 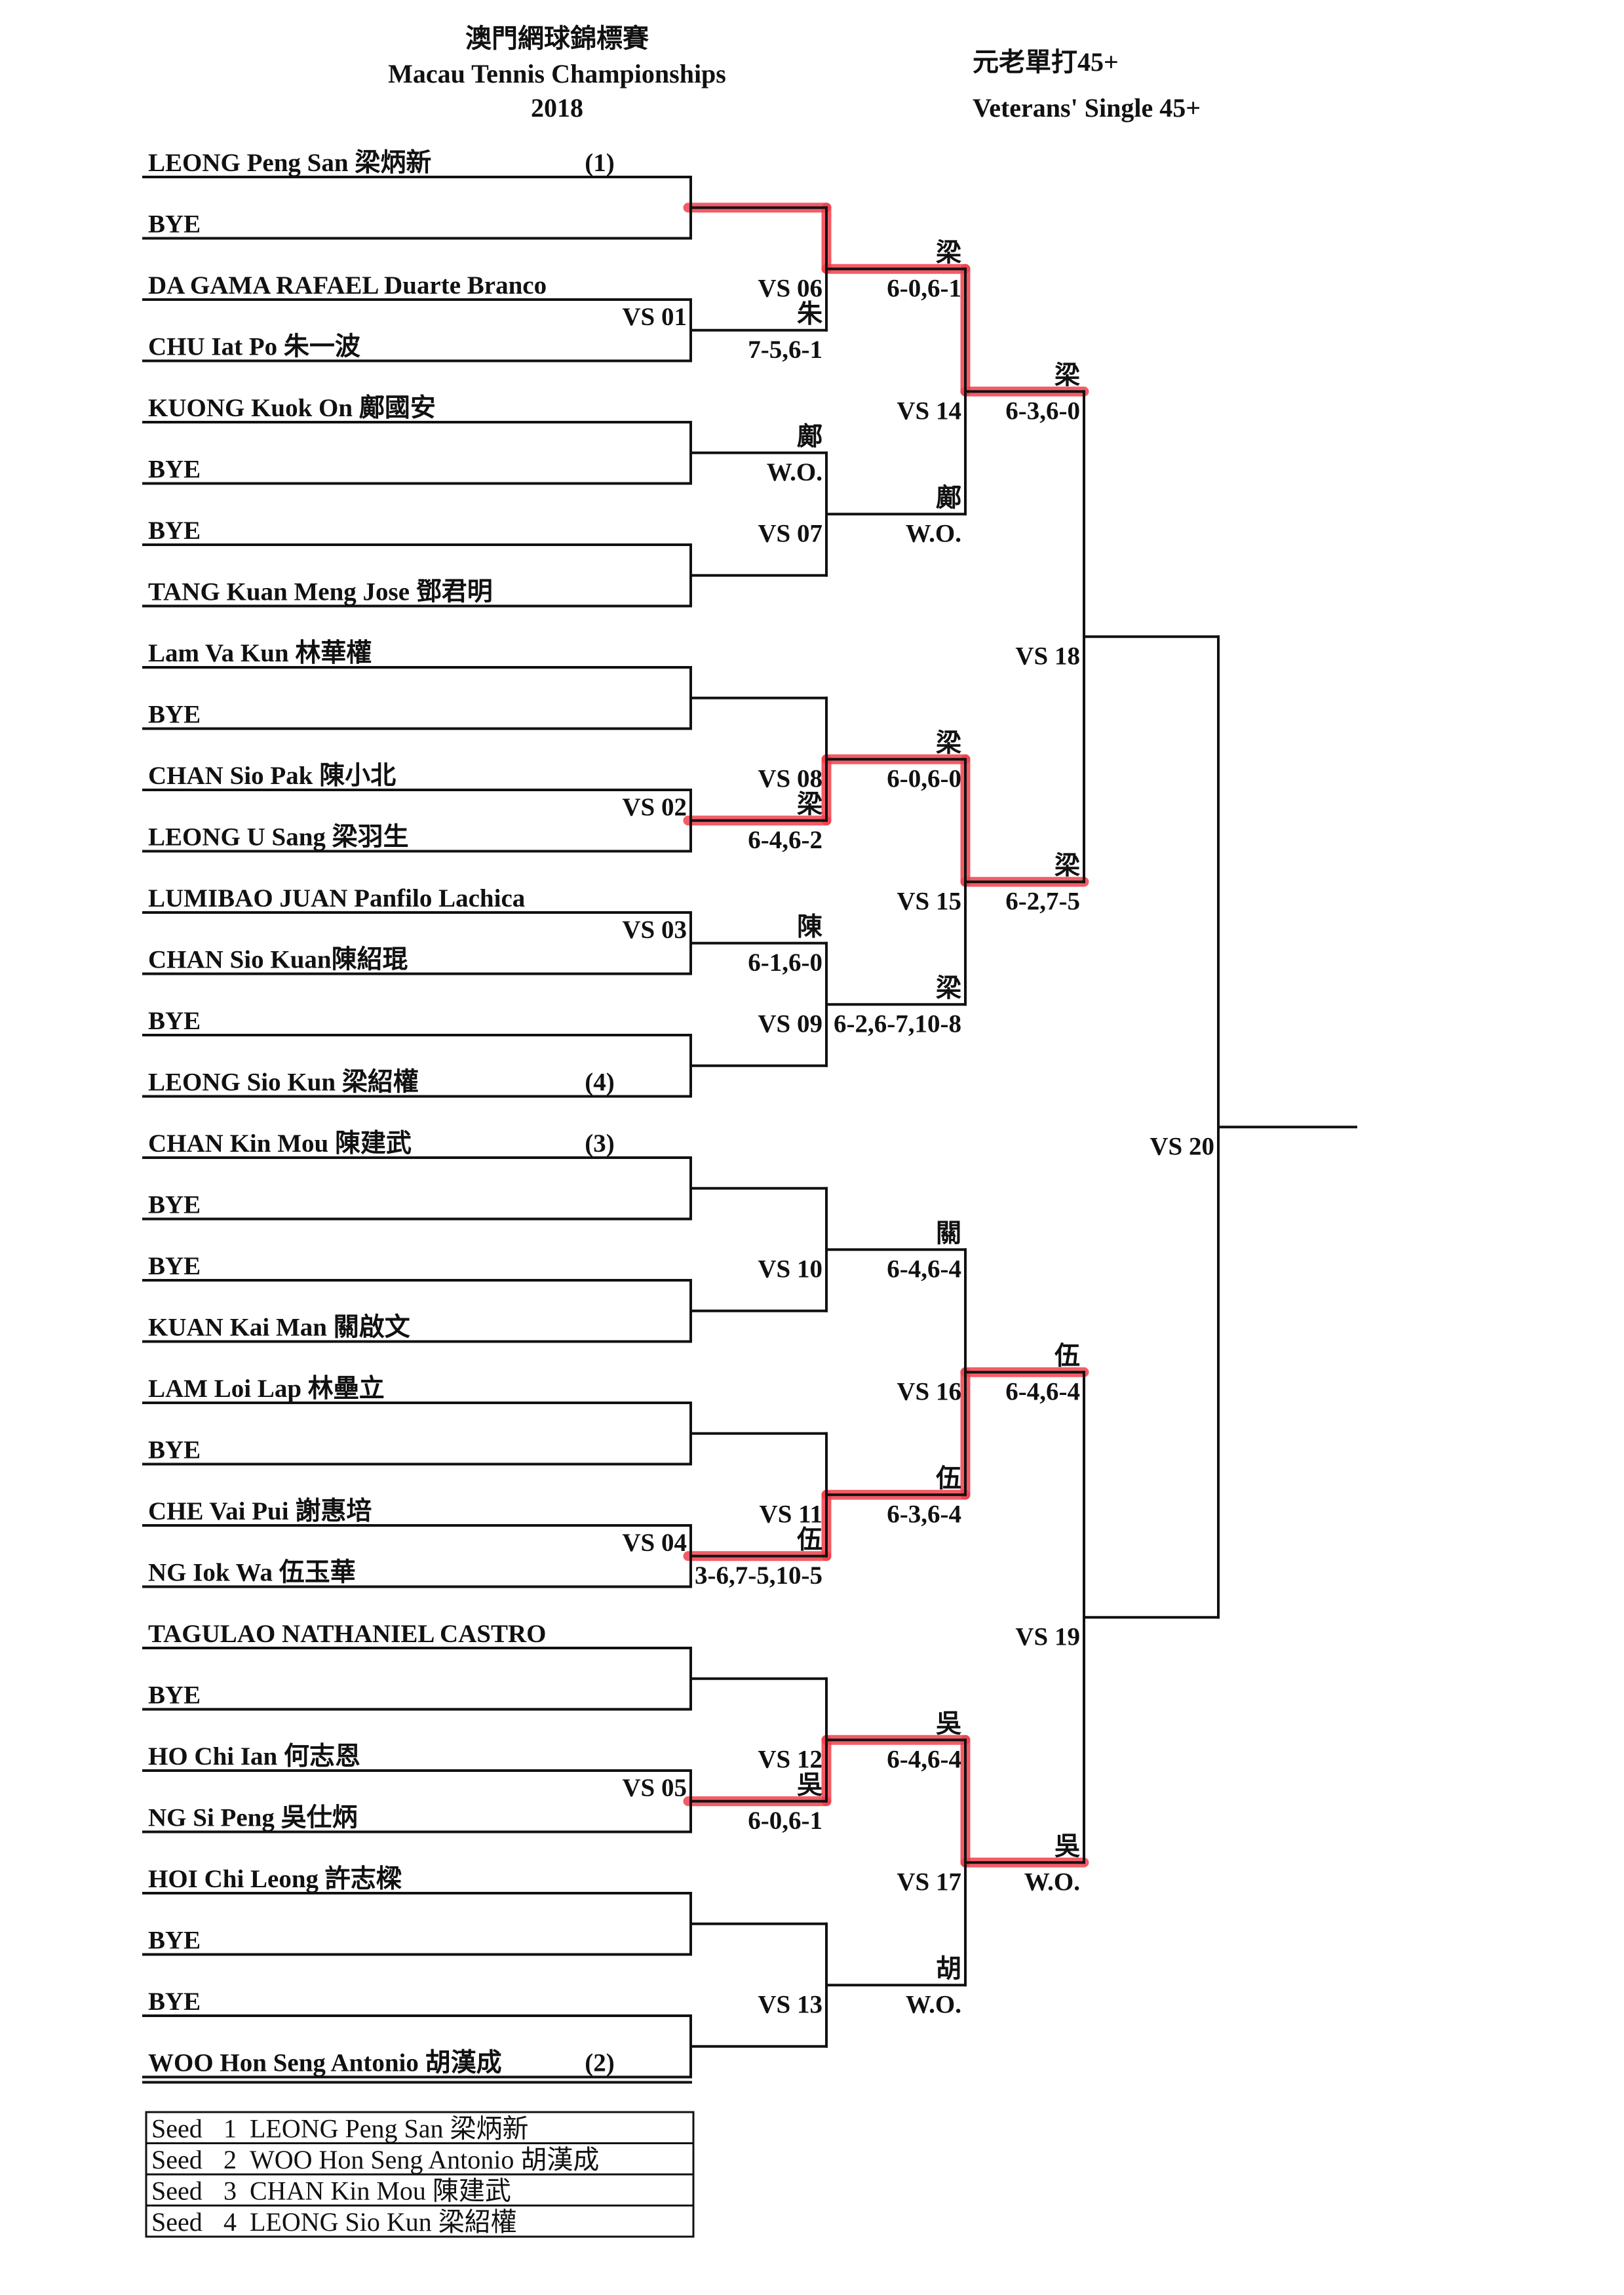 What do you see at coordinates (948, 1969) in the screenshot?
I see `match-winner: 胡` at bounding box center [948, 1969].